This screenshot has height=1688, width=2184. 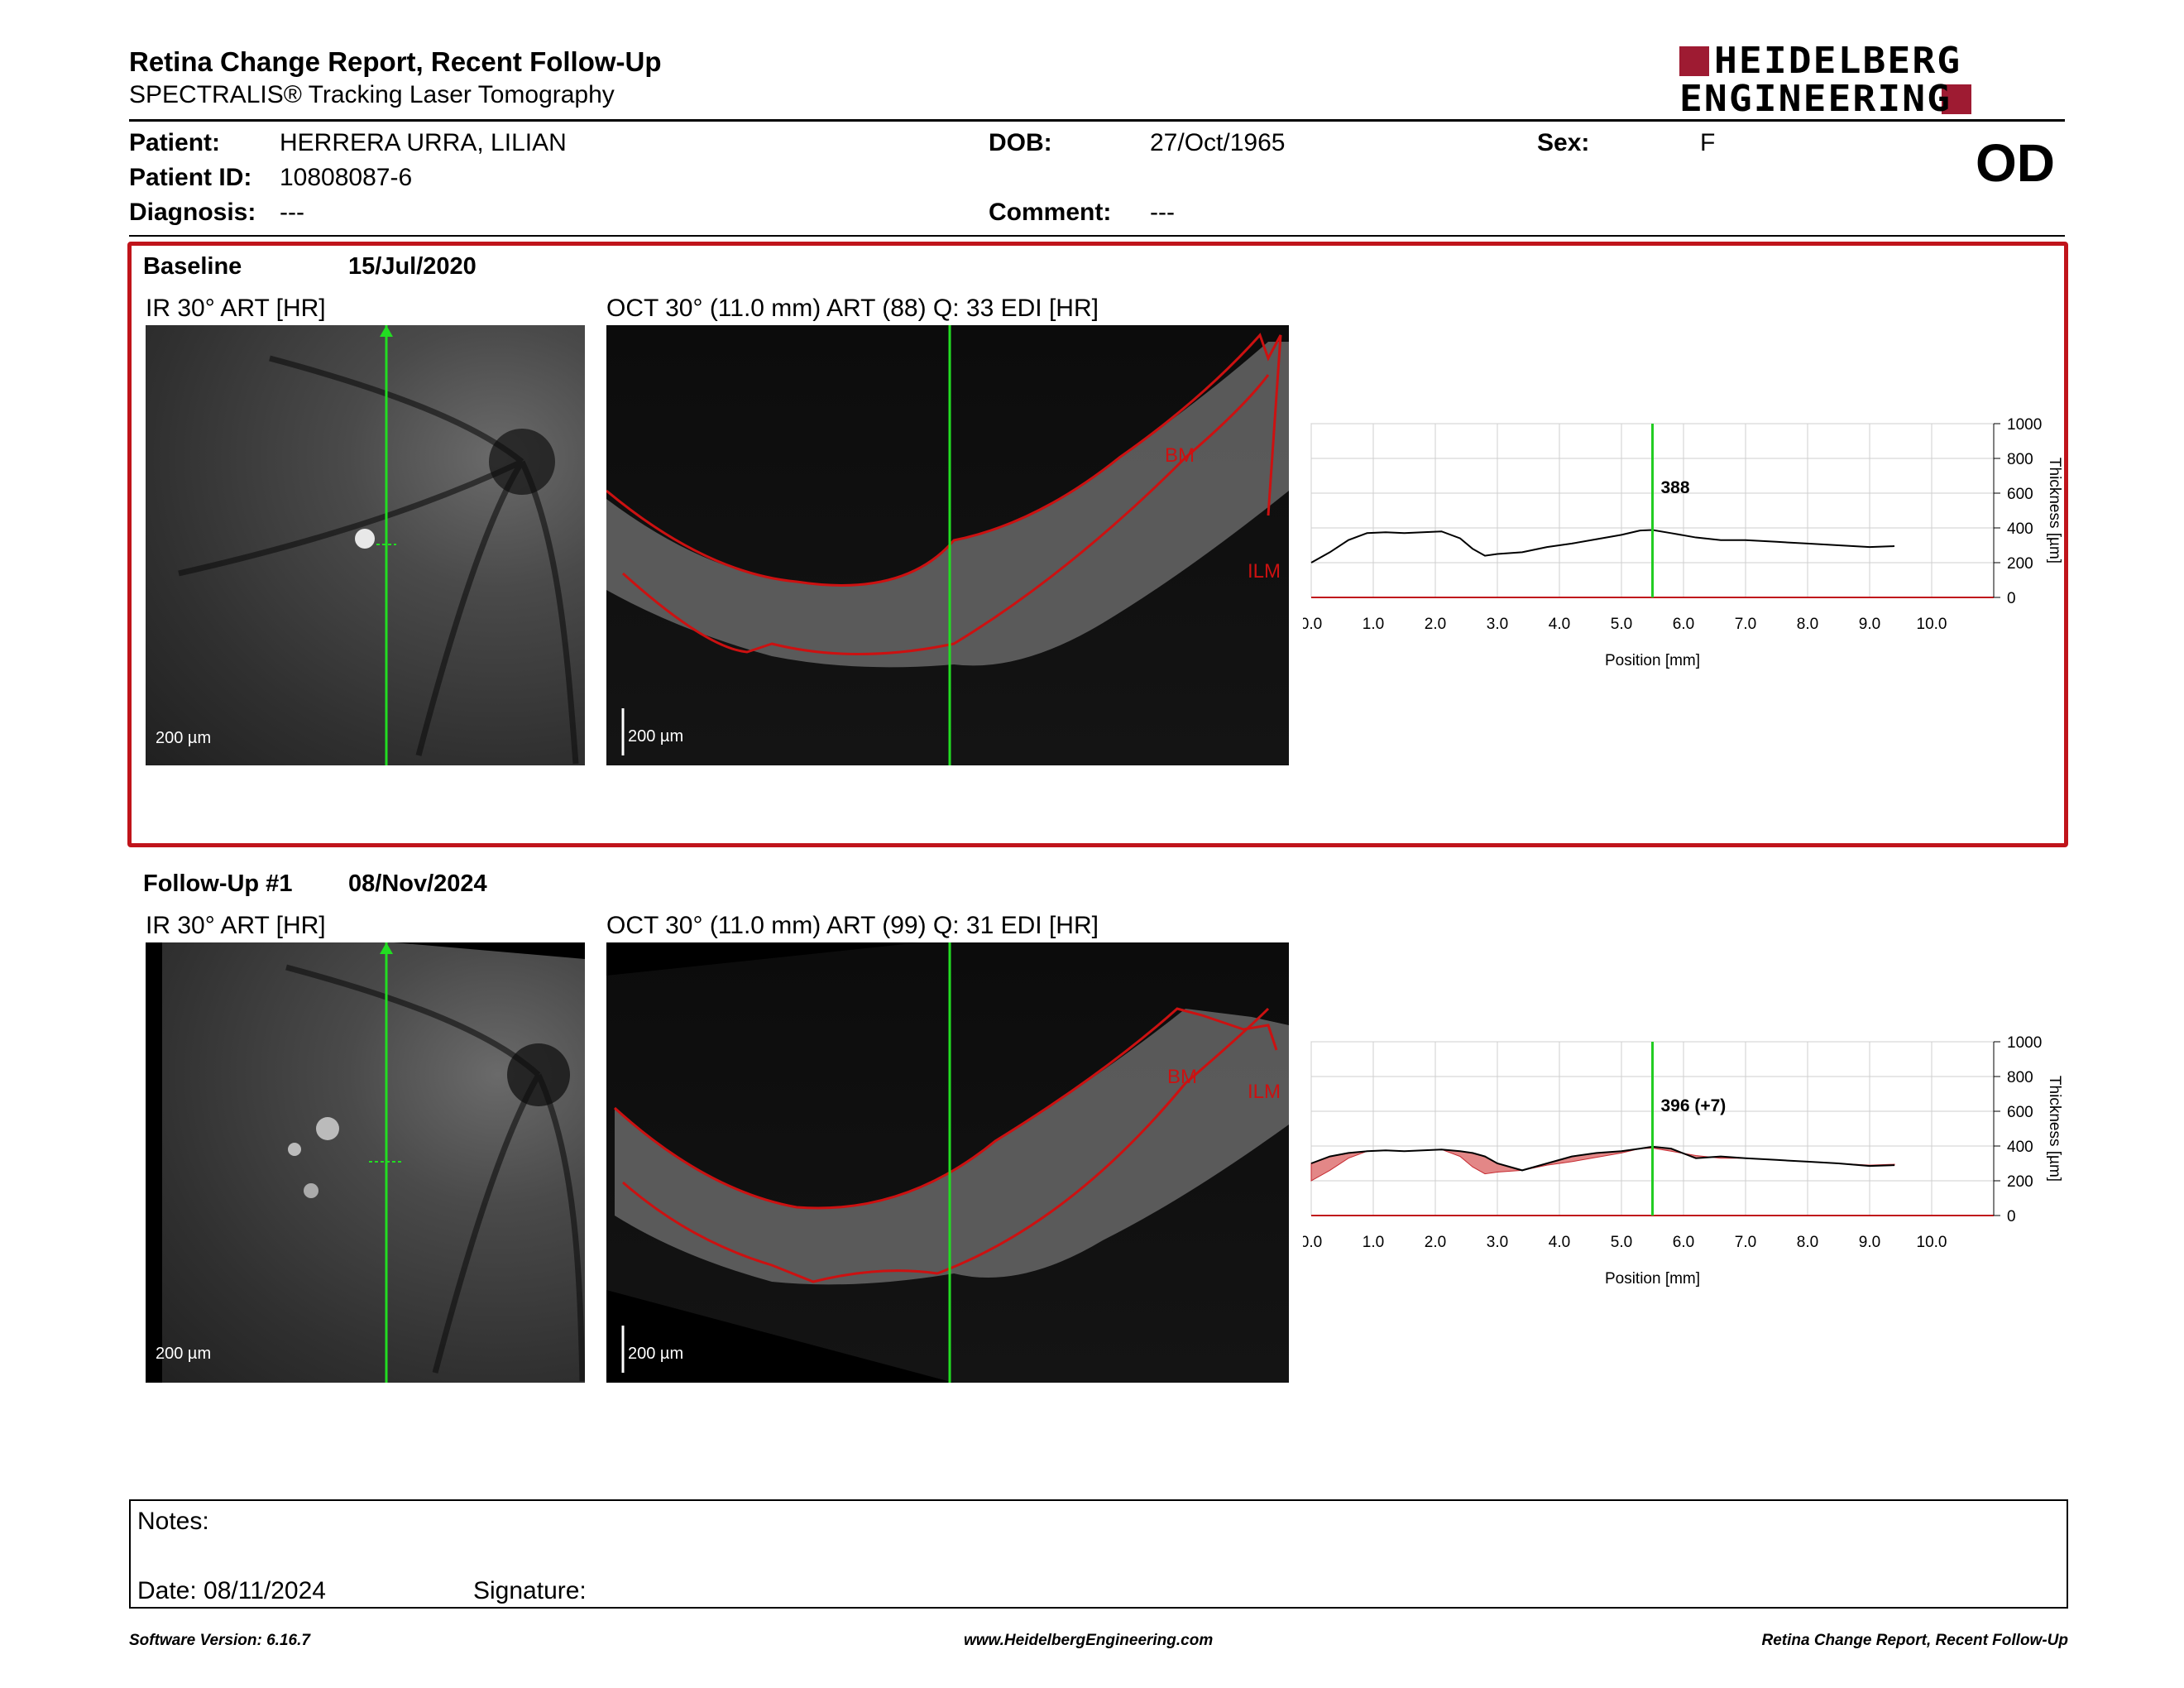 What do you see at coordinates (1694, 61) in the screenshot?
I see `logo-square` at bounding box center [1694, 61].